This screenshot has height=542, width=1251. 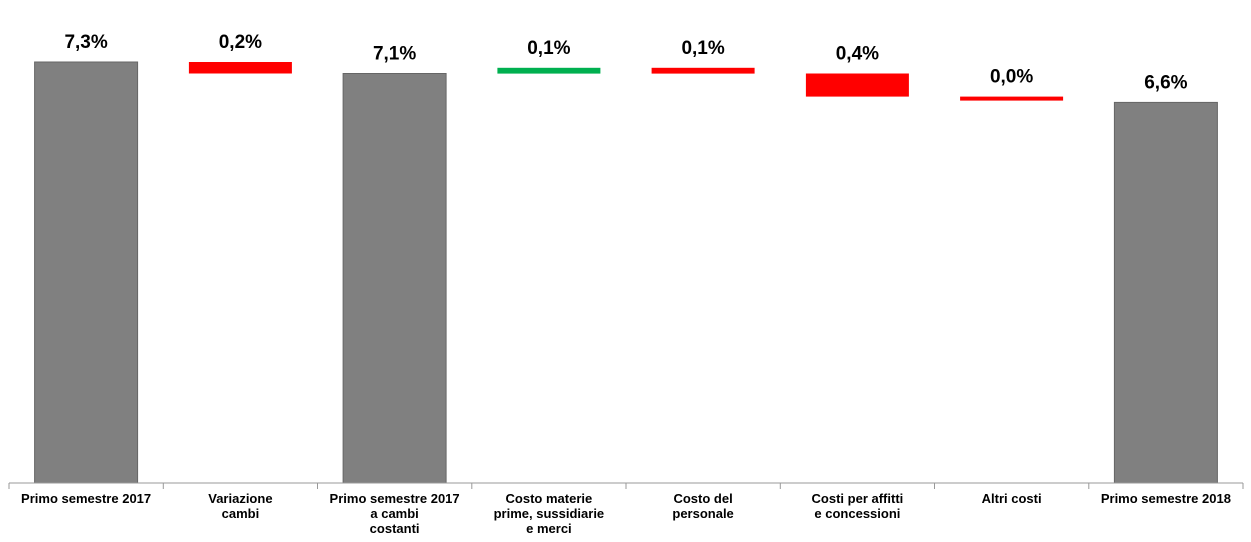 What do you see at coordinates (702, 506) in the screenshot?
I see `category-label-5: Costo del personale` at bounding box center [702, 506].